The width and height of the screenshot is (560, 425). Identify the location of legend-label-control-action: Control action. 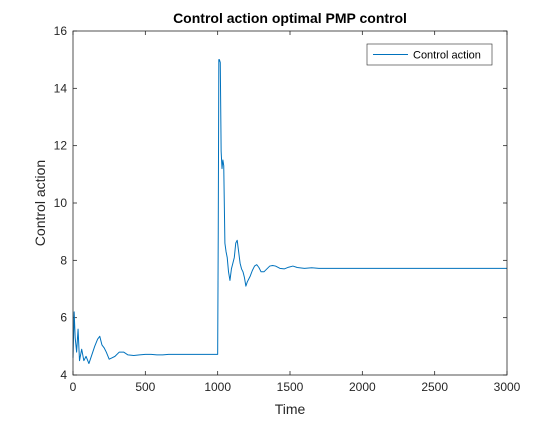
(447, 56).